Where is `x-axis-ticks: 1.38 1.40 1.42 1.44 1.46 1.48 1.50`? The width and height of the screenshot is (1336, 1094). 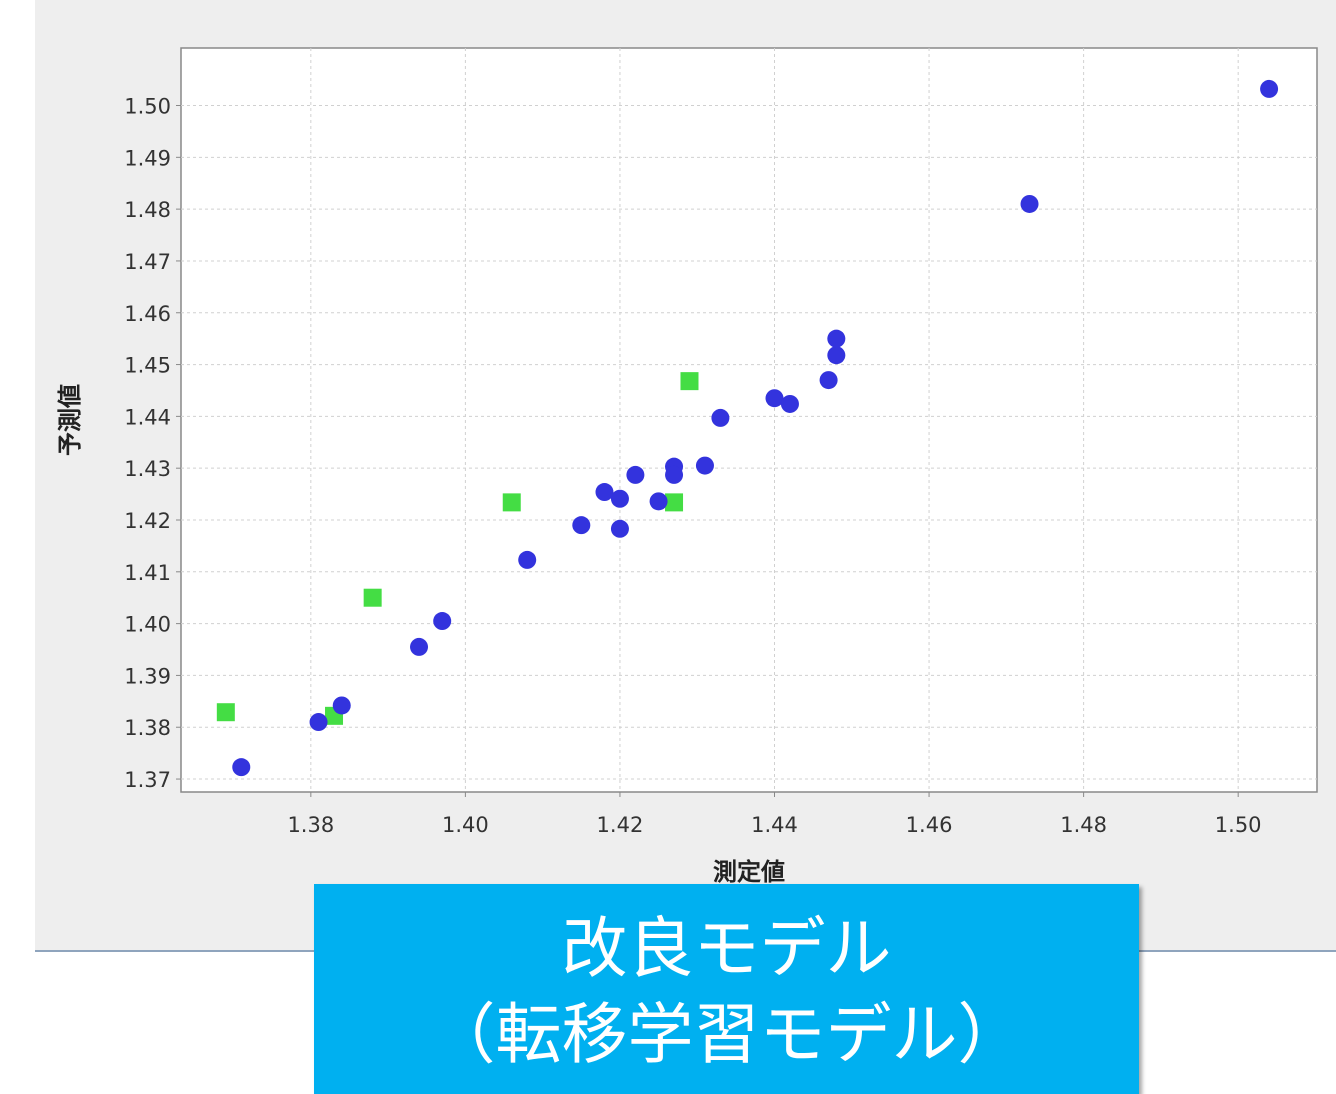 x-axis-ticks: 1.38 1.40 1.42 1.44 1.46 1.48 1.50 is located at coordinates (774, 825).